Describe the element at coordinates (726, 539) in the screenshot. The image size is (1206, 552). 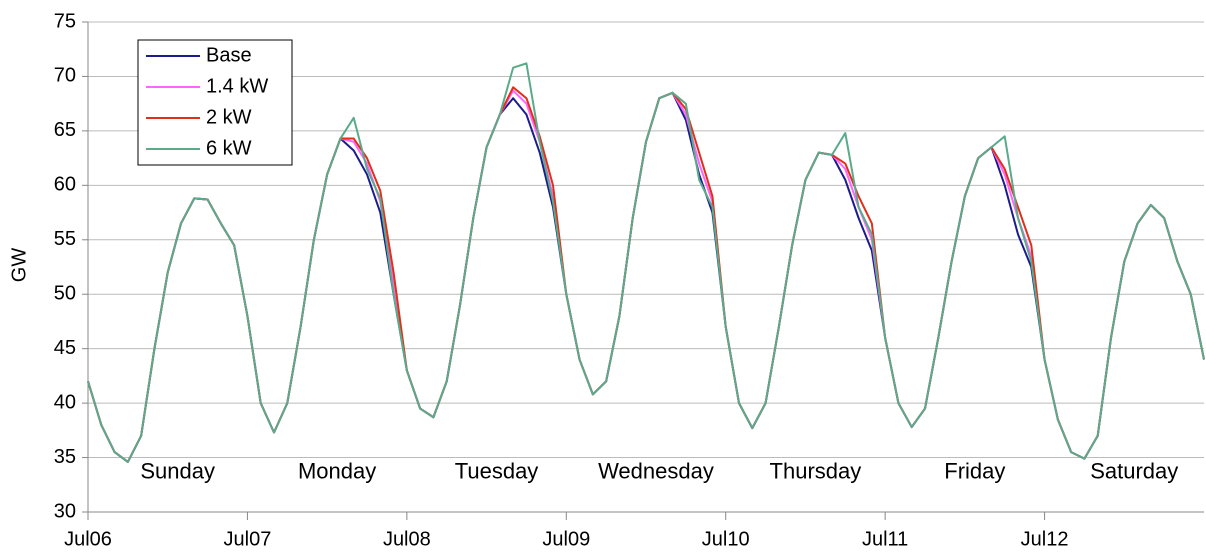
I see `x-tick-label: Jul10` at that location.